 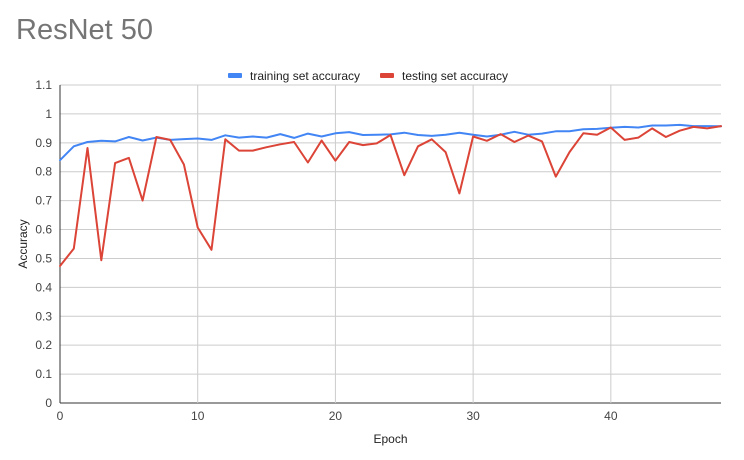 I want to click on y-tick-label: 0.3, so click(x=43, y=316).